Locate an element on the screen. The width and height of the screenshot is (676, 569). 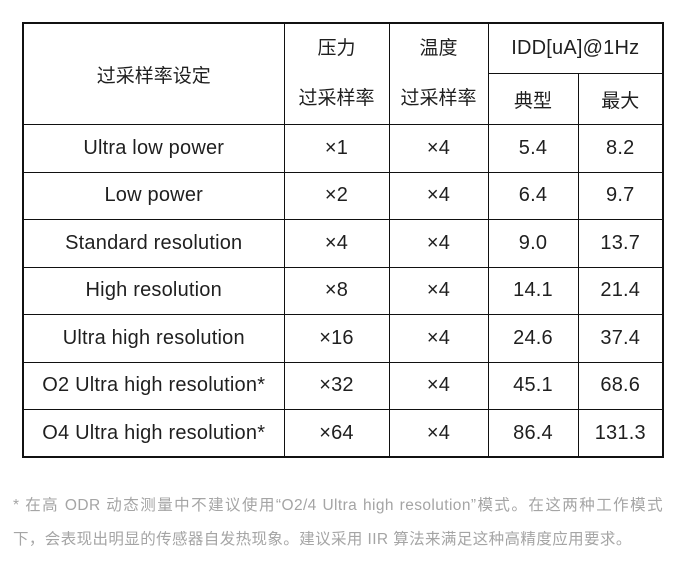
pressure-osr-cell: ×8 is located at coordinates (336, 290).